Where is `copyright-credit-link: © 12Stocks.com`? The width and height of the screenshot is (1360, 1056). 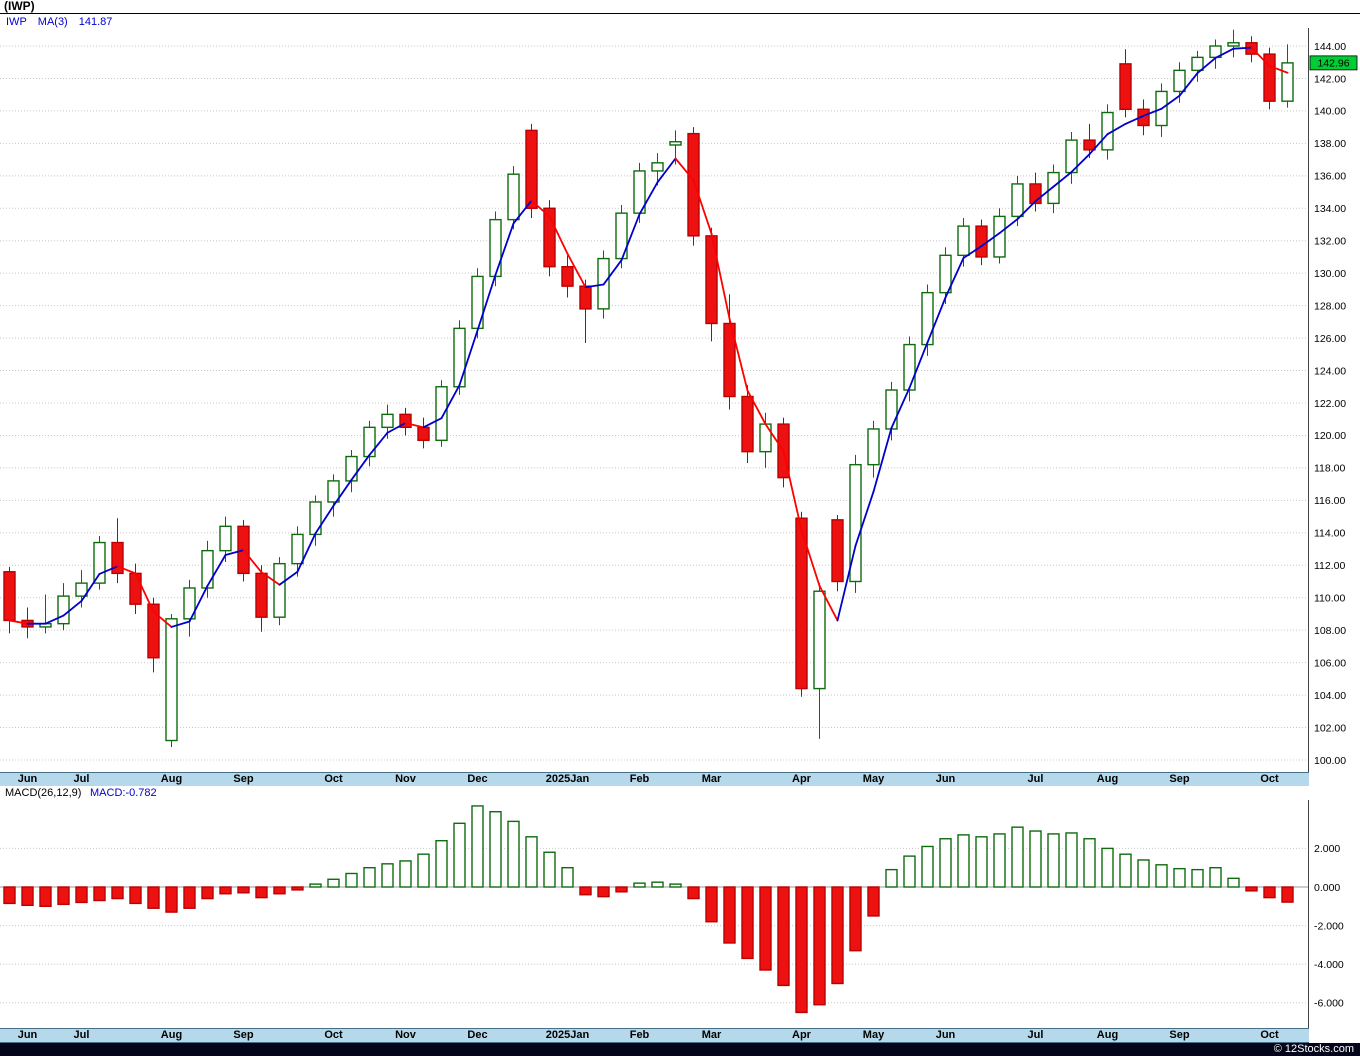 copyright-credit-link: © 12Stocks.com is located at coordinates (1313, 1049).